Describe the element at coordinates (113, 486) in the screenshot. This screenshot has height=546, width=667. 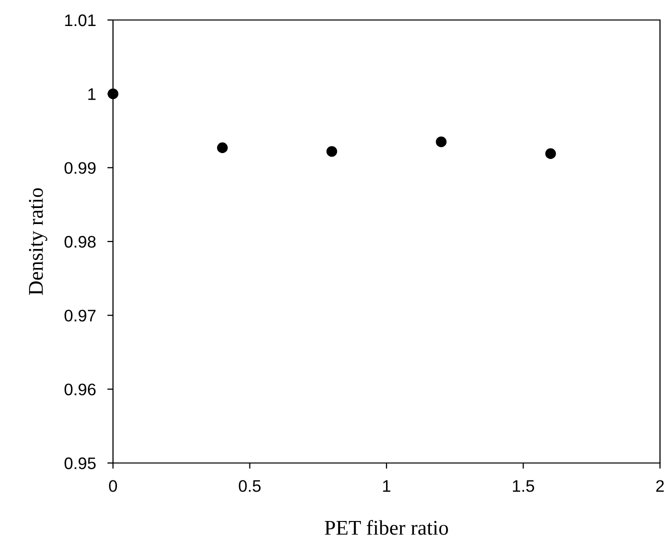
I see `x-tick-label: 0` at that location.